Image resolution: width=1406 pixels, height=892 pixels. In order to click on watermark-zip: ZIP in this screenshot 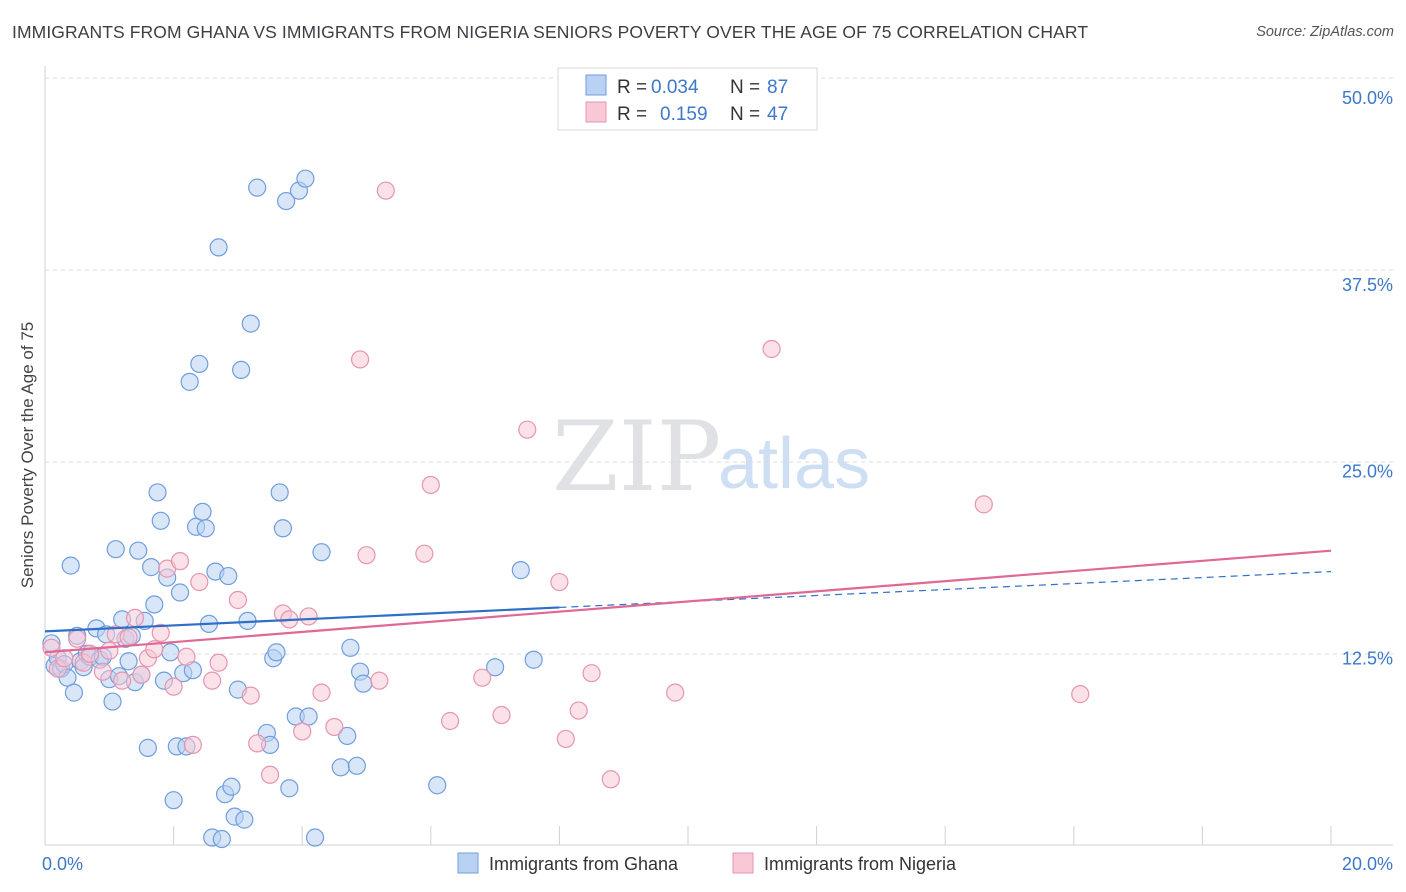, I will do `click(636, 457)`.